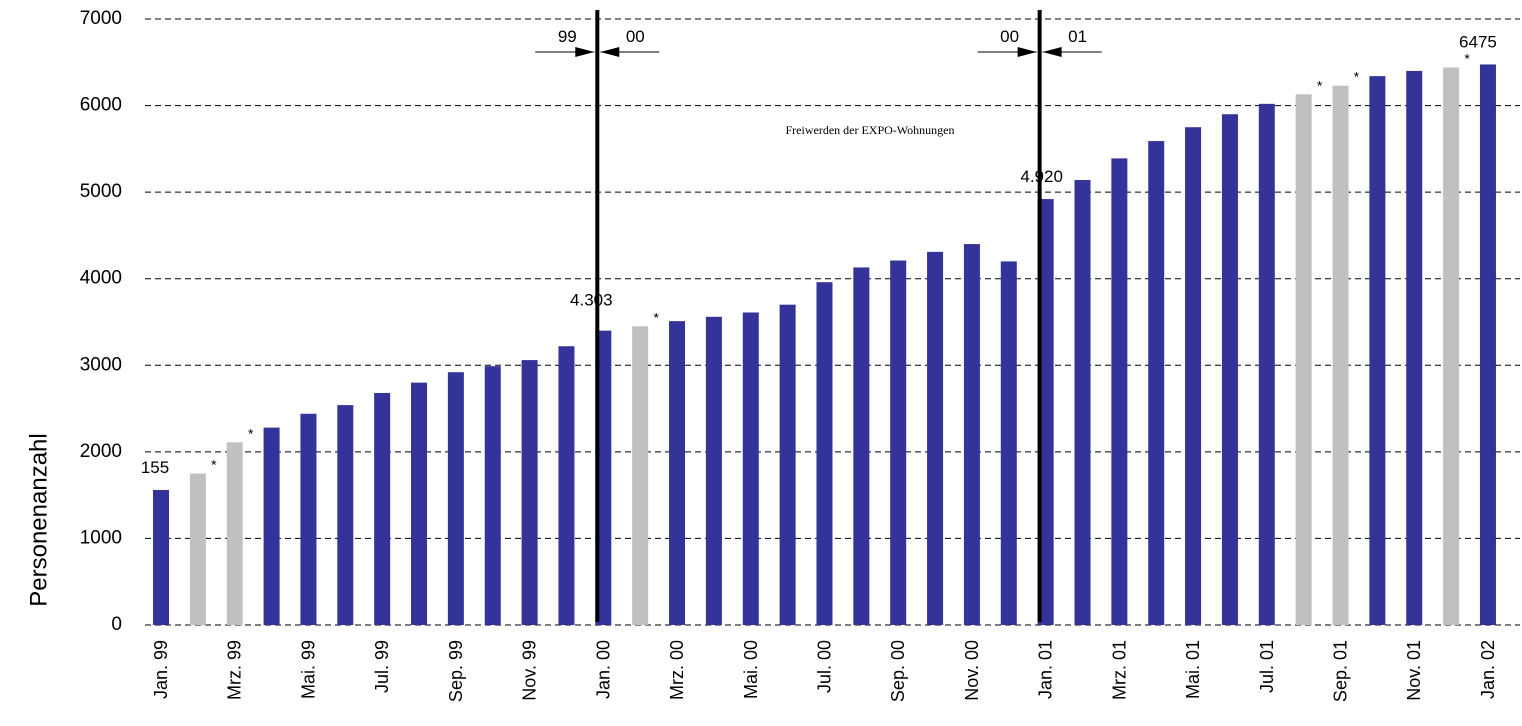 This screenshot has height=726, width=1522. I want to click on x-tick-label: Nov. 99, so click(530, 670).